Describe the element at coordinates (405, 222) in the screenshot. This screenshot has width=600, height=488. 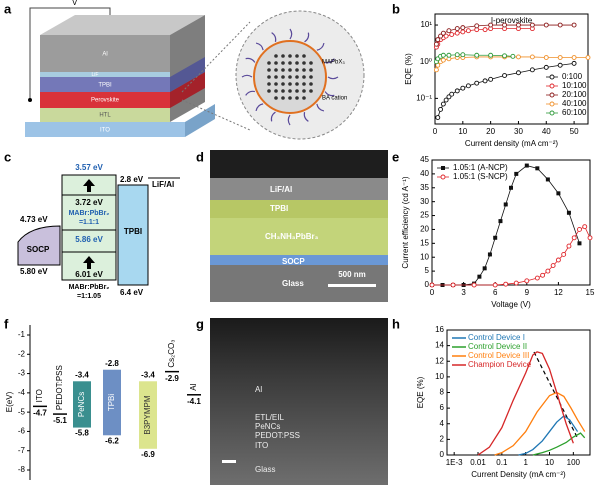
I see `y-axis-label: Current efficiency (cd A⁻¹)` at that location.